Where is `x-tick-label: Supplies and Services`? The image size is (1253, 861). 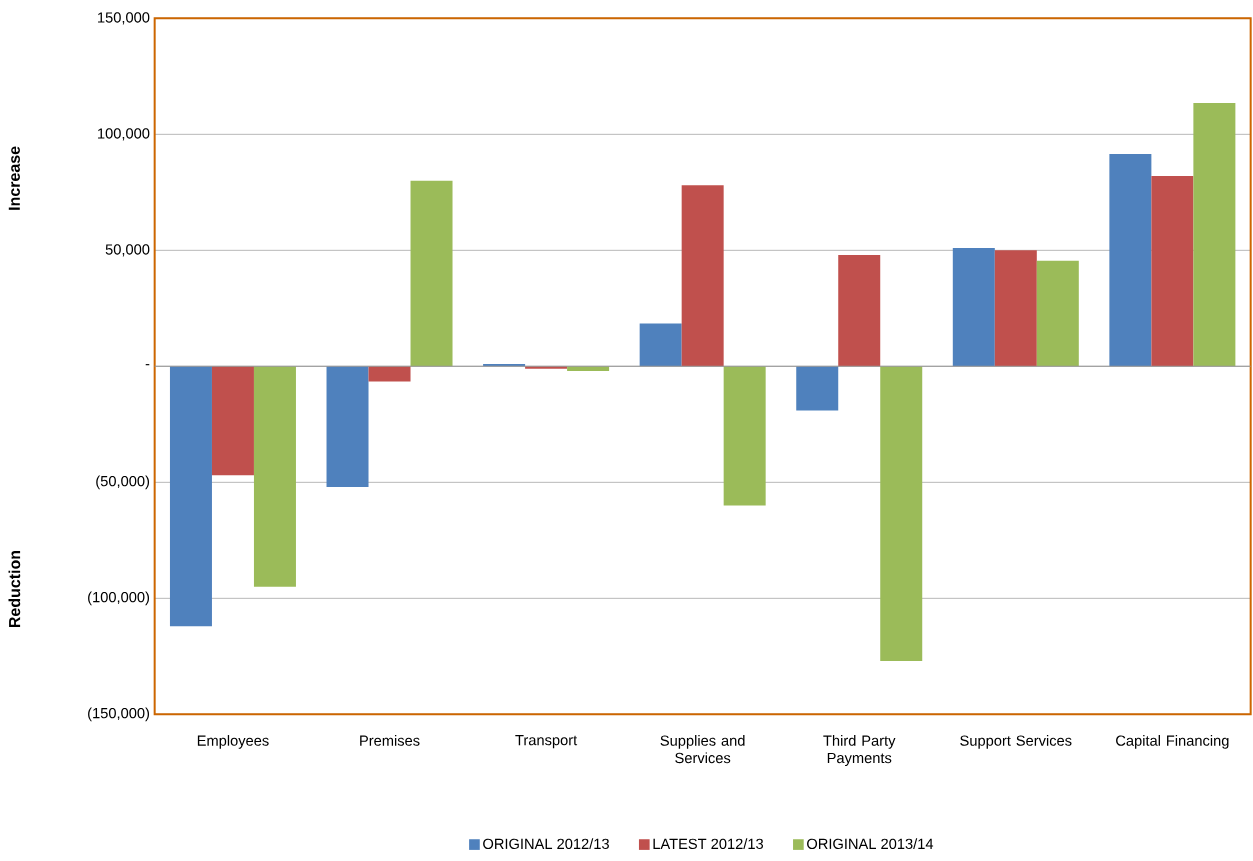
x-tick-label: Supplies and Services is located at coordinates (702, 749).